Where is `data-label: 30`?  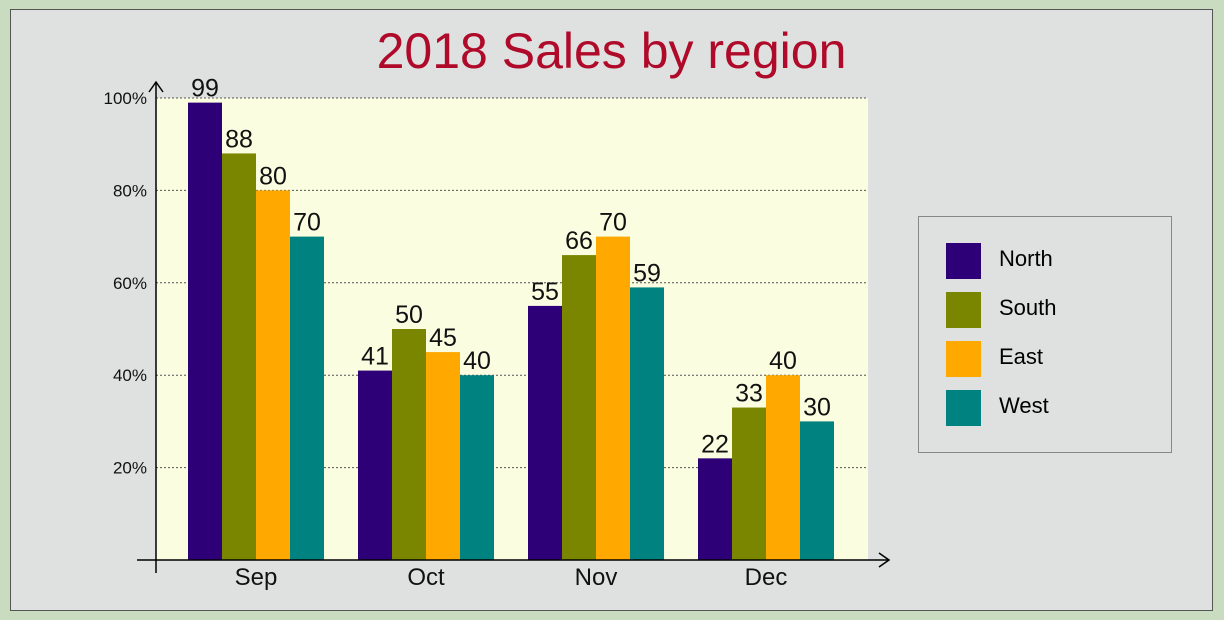 data-label: 30 is located at coordinates (817, 407).